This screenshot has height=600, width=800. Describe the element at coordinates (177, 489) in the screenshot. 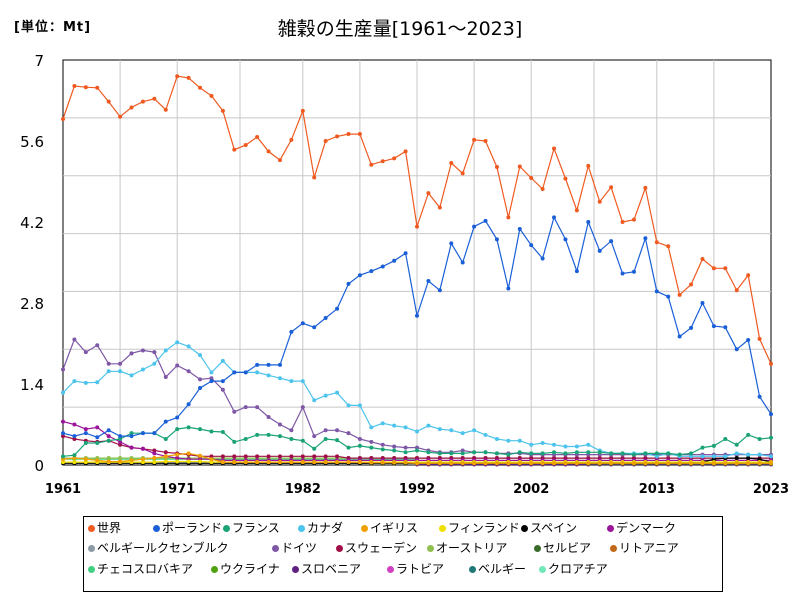

I see `x-tick-label: 1971` at that location.